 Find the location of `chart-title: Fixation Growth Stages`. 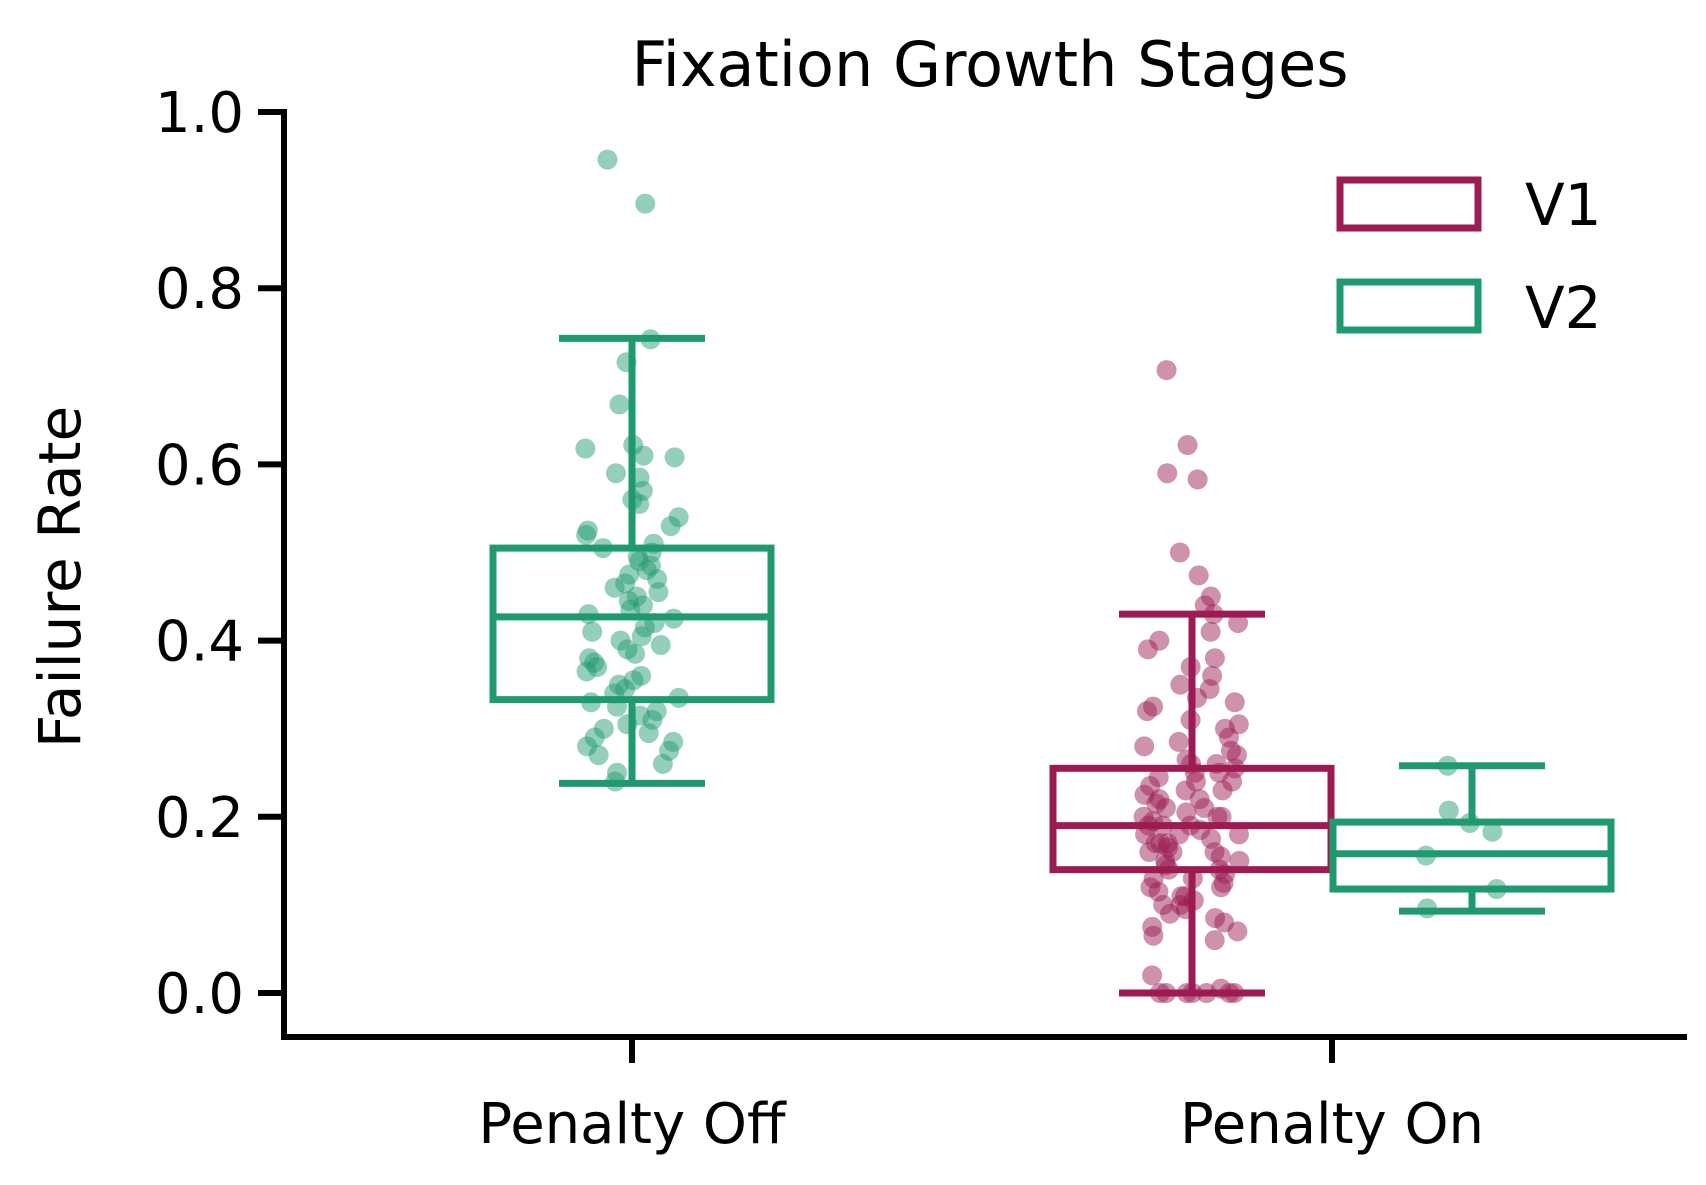

chart-title: Fixation Growth Stages is located at coordinates (989, 64).